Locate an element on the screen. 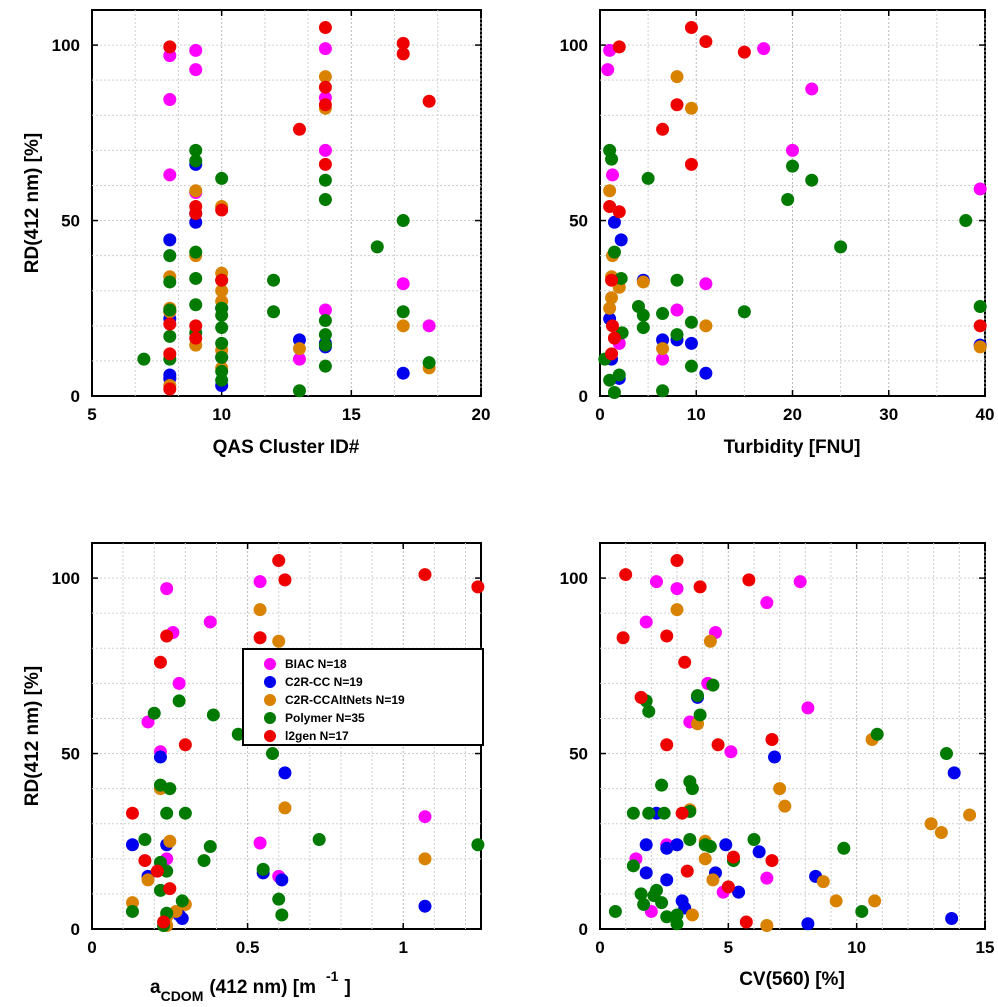 The width and height of the screenshot is (998, 1007). x-tick-label: 20 is located at coordinates (481, 414).